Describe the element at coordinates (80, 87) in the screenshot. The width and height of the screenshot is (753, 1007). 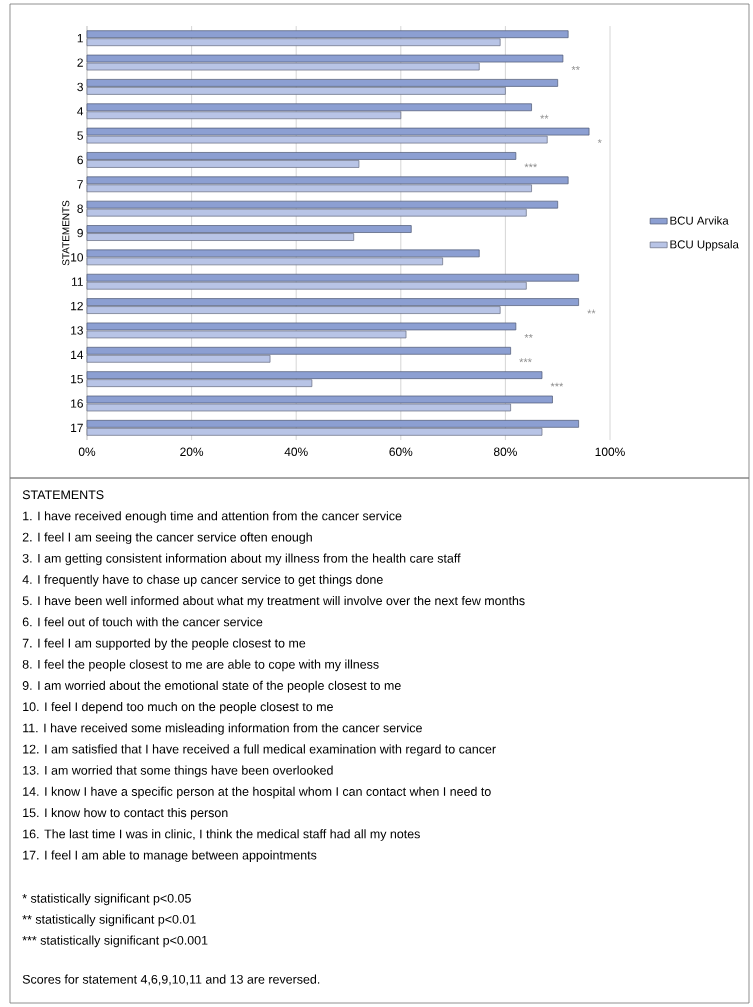
I see `y-tick-label: 3` at that location.